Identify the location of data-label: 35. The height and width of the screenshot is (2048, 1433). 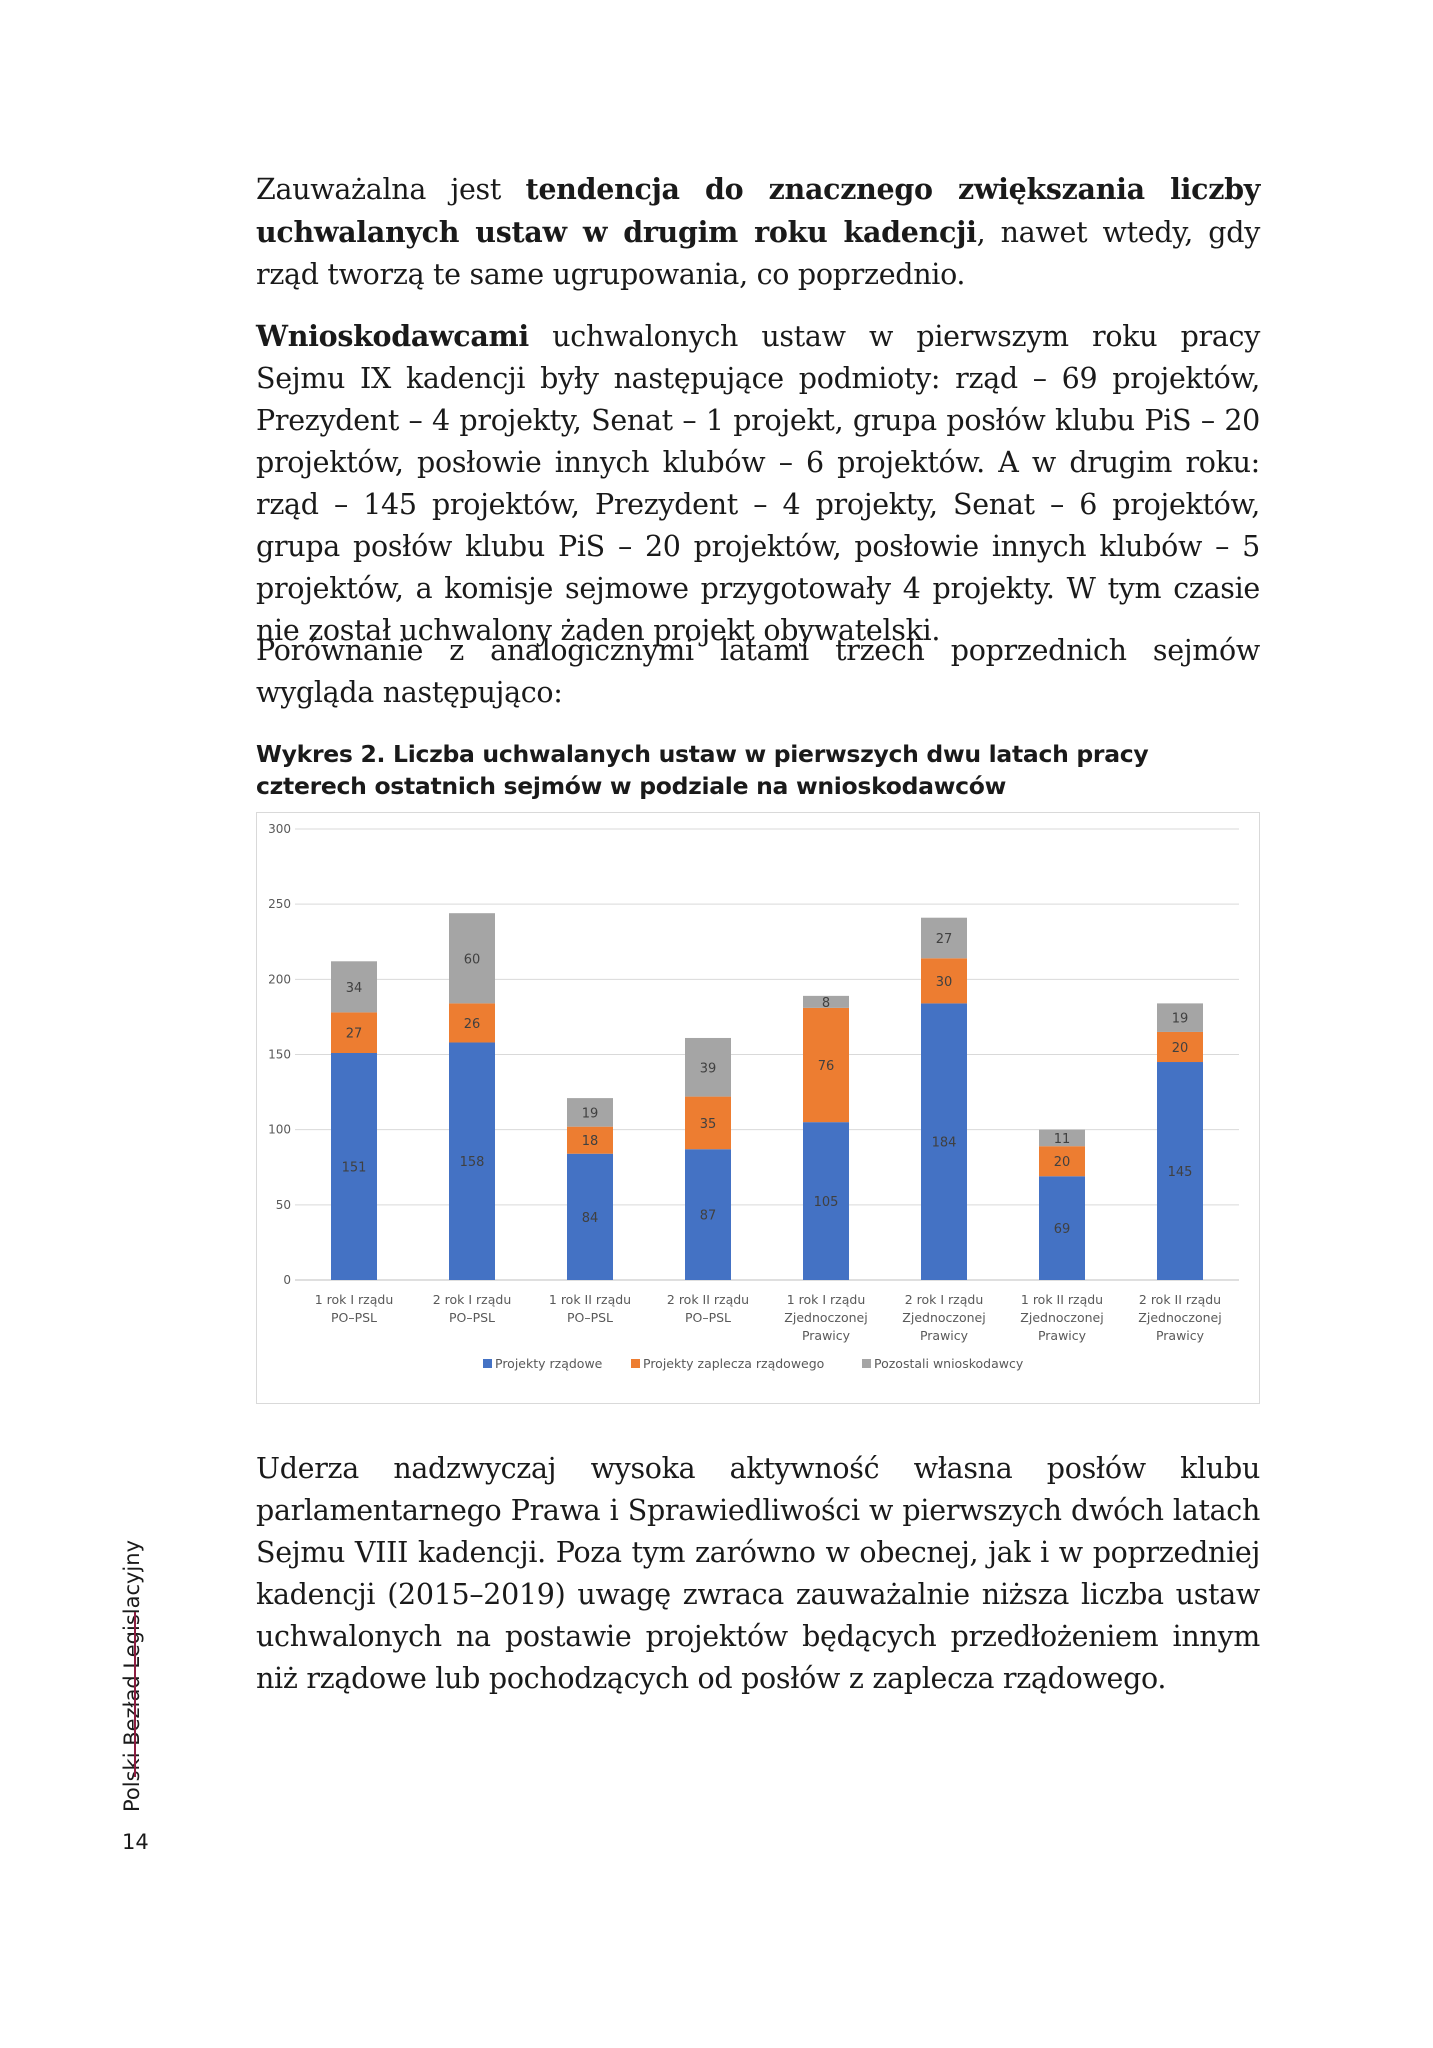
(708, 1124).